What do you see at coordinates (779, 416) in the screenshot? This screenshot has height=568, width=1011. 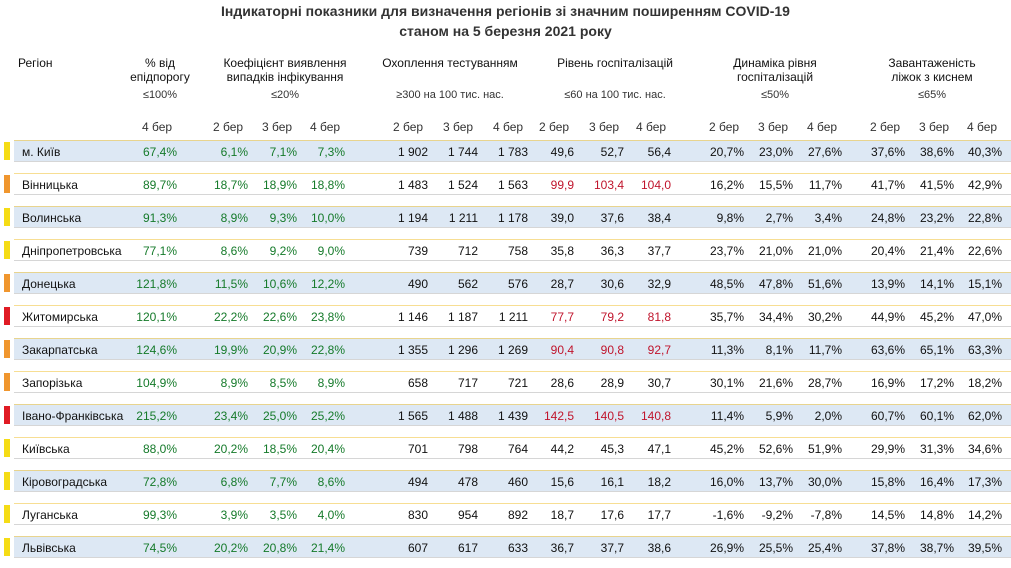 I see `cell-dyn: 5,9%` at bounding box center [779, 416].